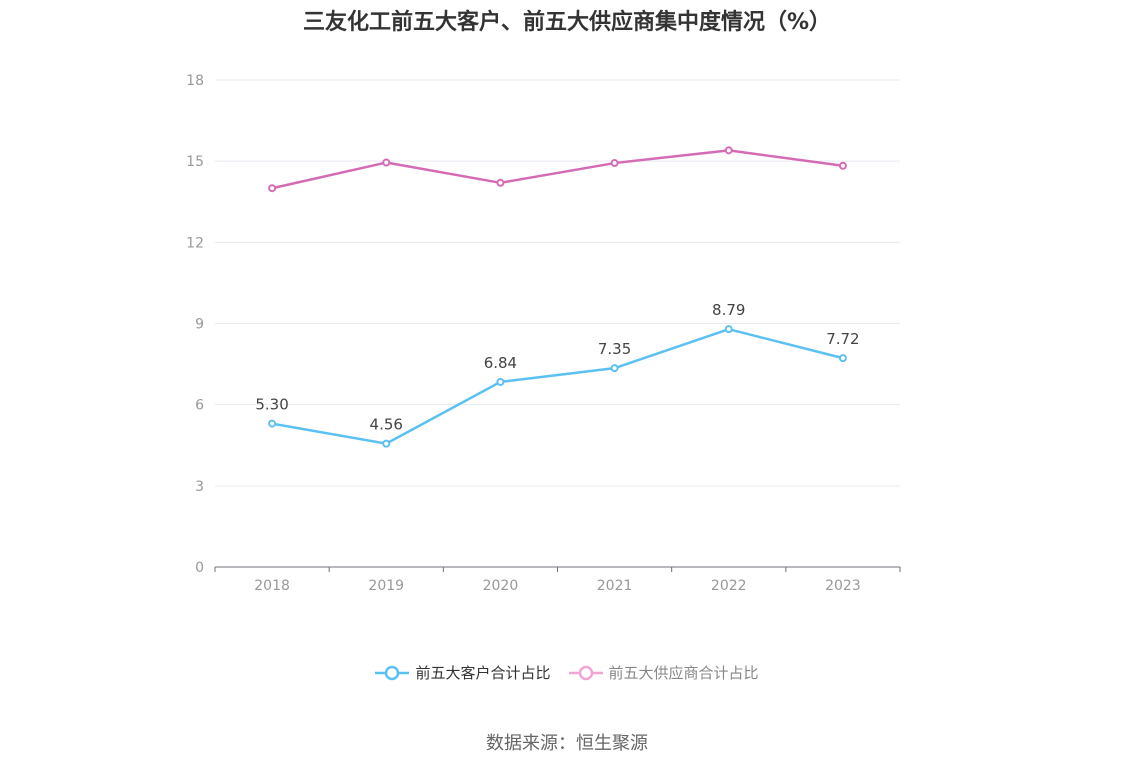  Describe the element at coordinates (483, 673) in the screenshot. I see `legend-label-customers: 前五大客户合计占比` at that location.